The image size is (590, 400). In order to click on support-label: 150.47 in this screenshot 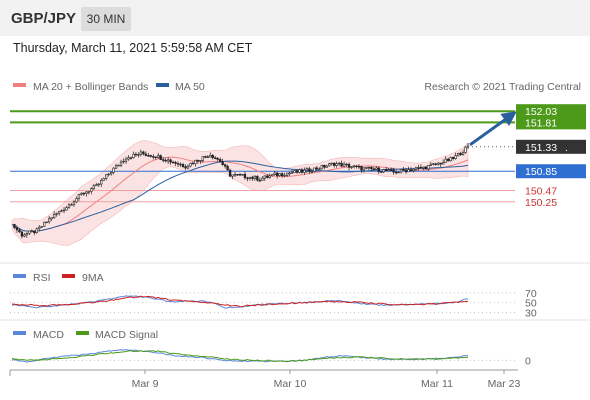, I will do `click(541, 192)`.